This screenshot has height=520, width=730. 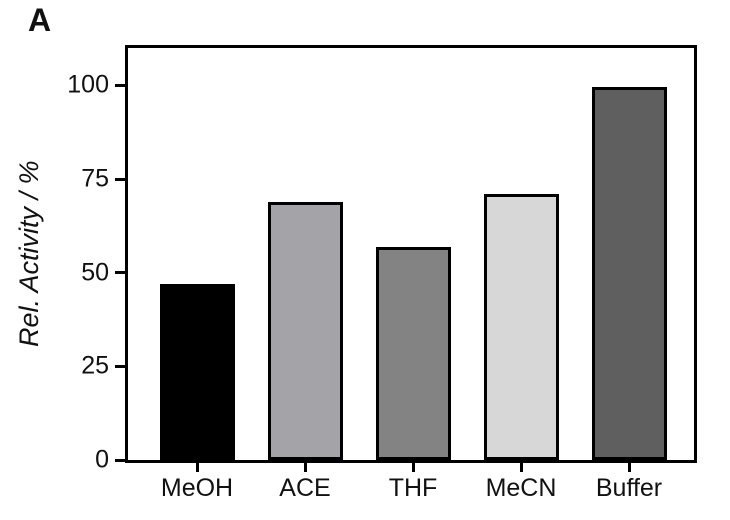 I want to click on y-axis-label: Rel. Activity / %, so click(x=29, y=254).